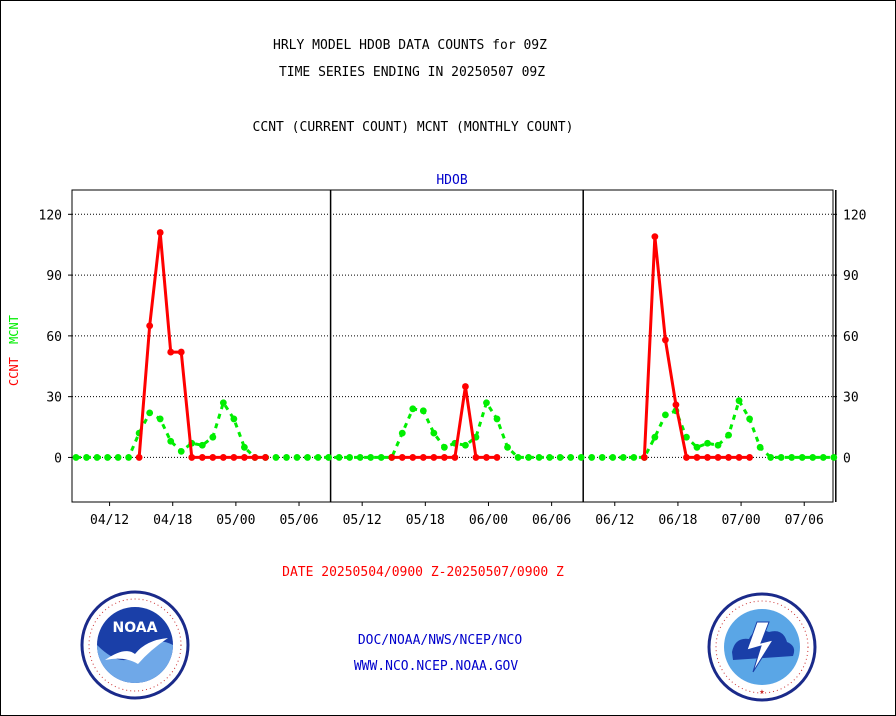 The image size is (896, 716). What do you see at coordinates (14, 371) in the screenshot?
I see `y-axis-label-ccnt: CCNT` at bounding box center [14, 371].